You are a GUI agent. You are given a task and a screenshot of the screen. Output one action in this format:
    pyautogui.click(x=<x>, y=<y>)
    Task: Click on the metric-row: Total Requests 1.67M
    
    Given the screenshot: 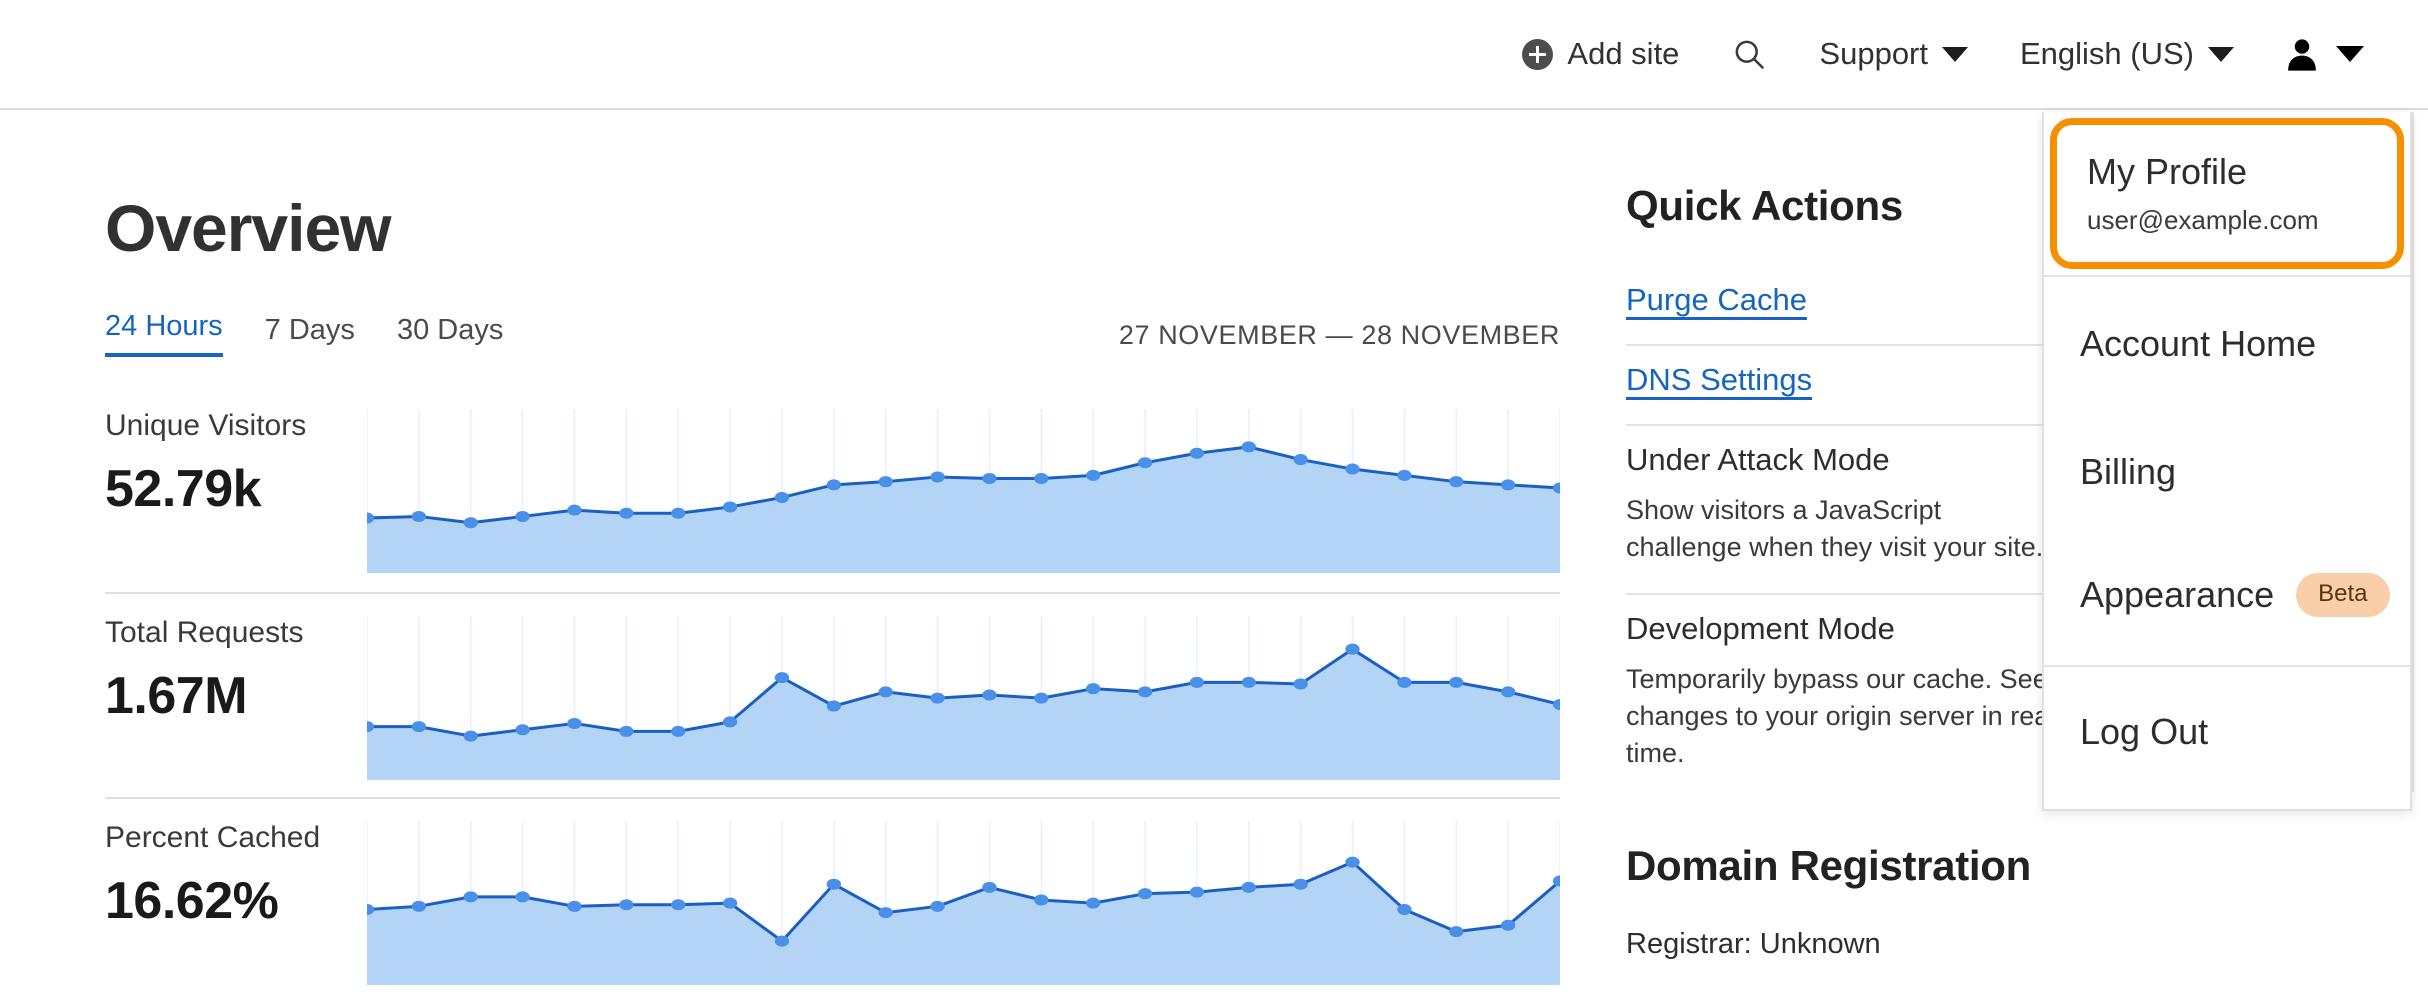 What is the action you would take?
    pyautogui.click(x=832, y=694)
    